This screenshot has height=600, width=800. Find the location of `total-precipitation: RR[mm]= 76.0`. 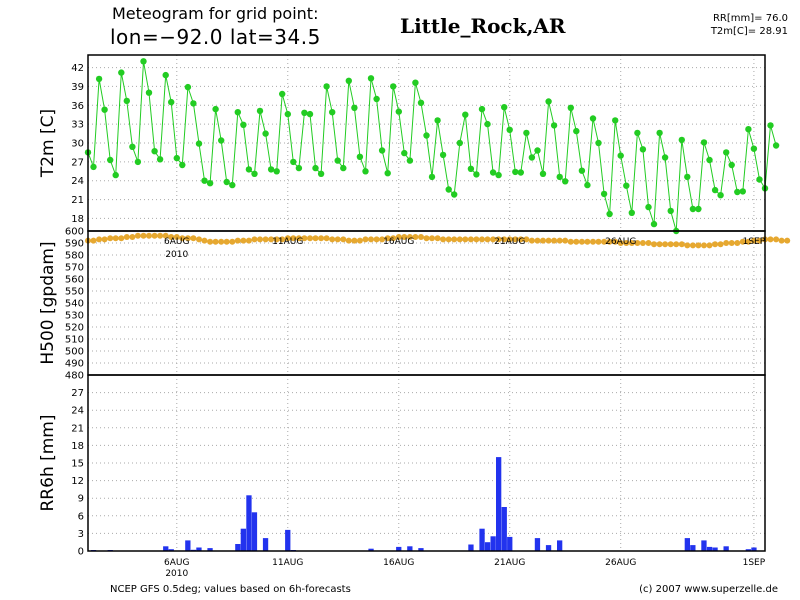

total-precipitation: RR[mm]= 76.0 is located at coordinates (750, 18).